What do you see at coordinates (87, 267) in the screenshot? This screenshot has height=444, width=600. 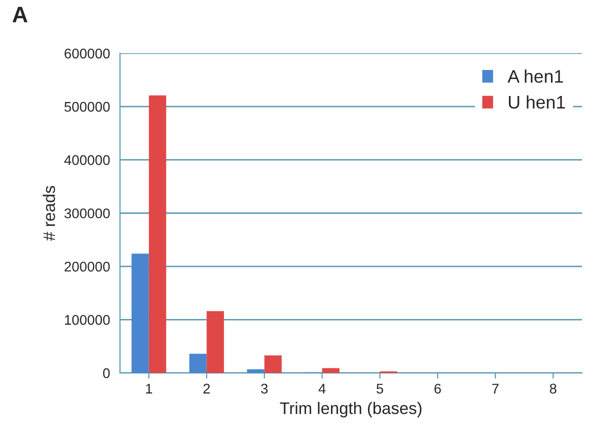 I see `y-tick-label: 200000` at bounding box center [87, 267].